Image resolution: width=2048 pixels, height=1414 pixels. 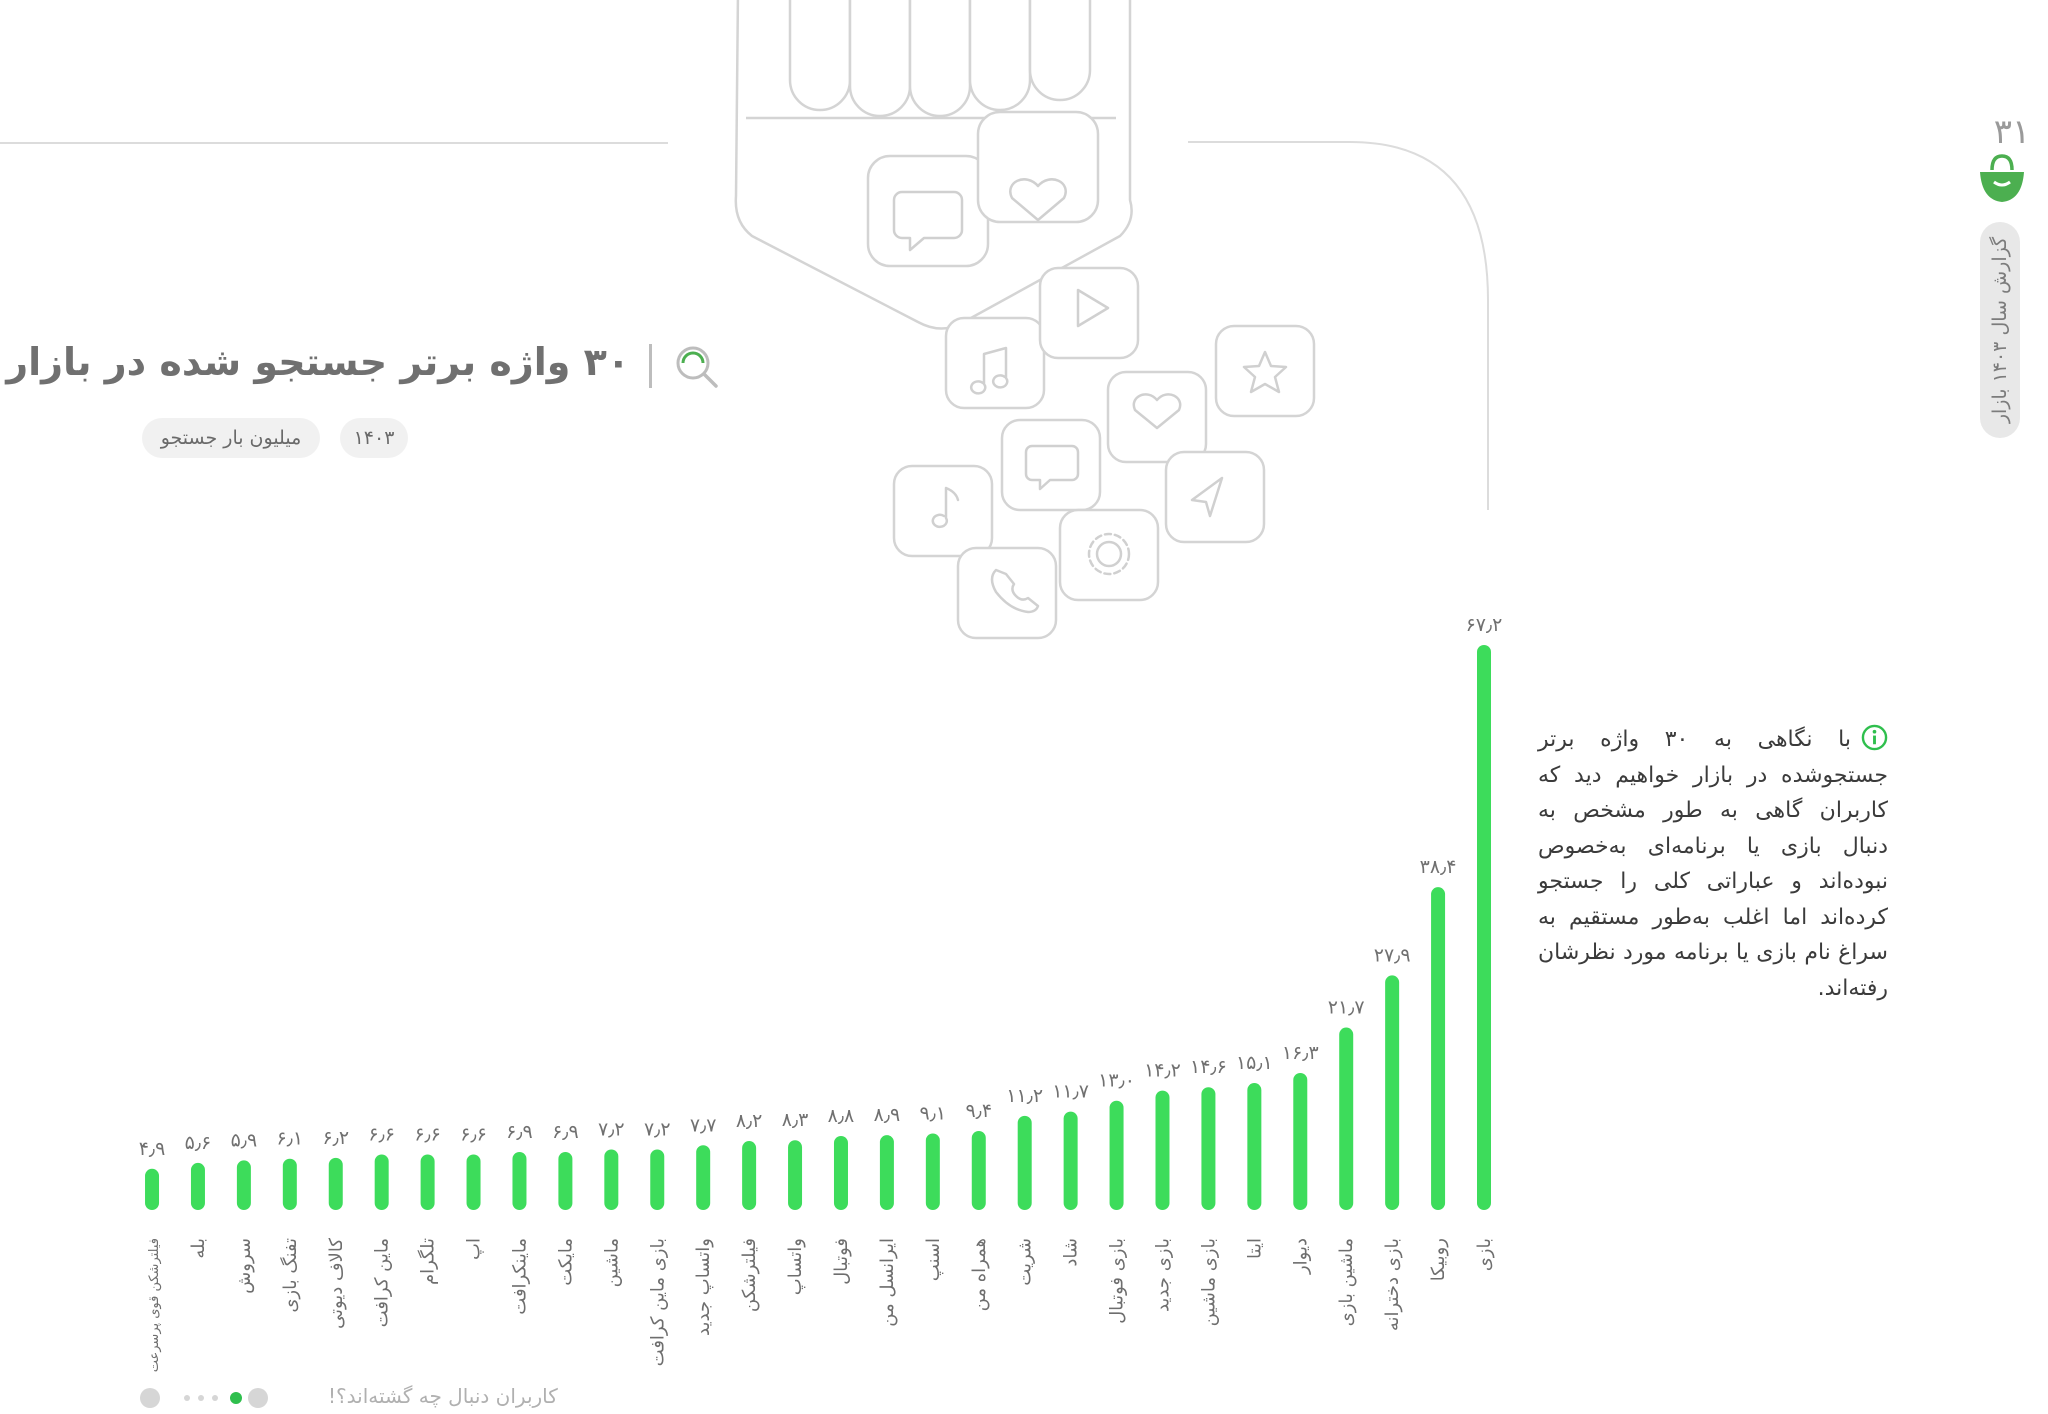 I want to click on category-label: کالاف دیوتی, so click(x=336, y=1283).